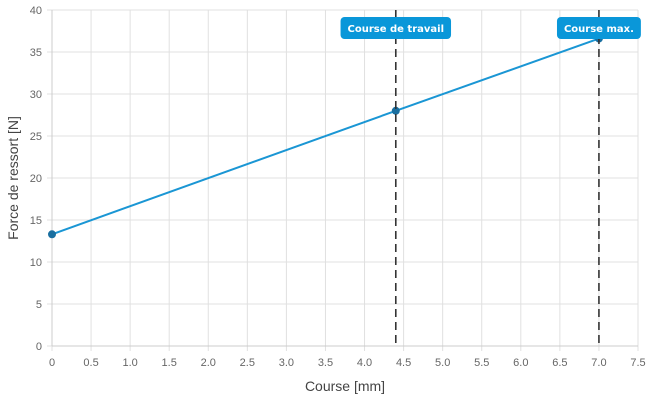 The width and height of the screenshot is (650, 400). Describe the element at coordinates (364, 363) in the screenshot. I see `x-tick-label: 4.0` at that location.